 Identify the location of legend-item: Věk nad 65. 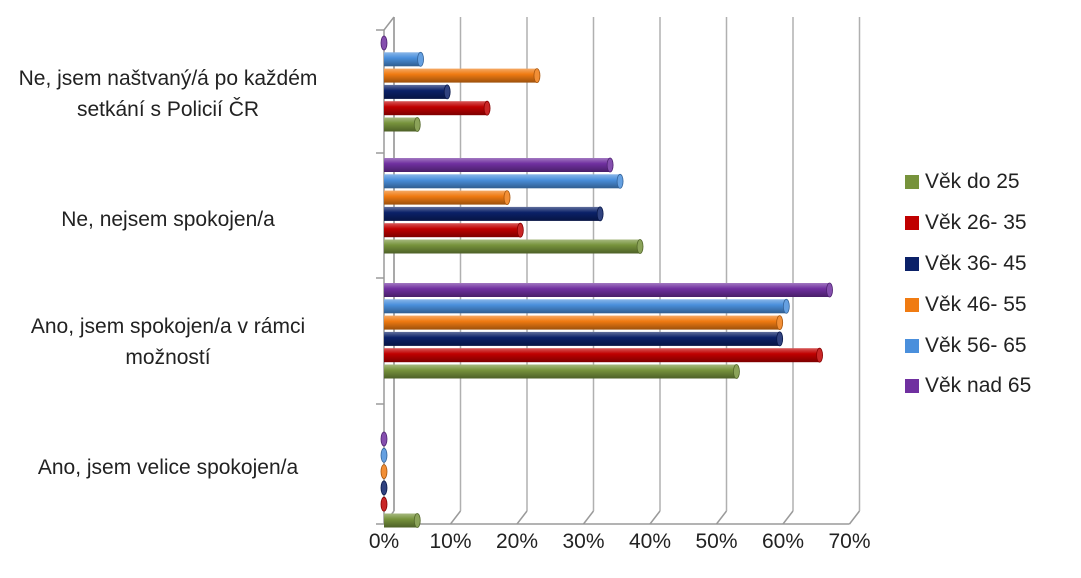
(968, 386).